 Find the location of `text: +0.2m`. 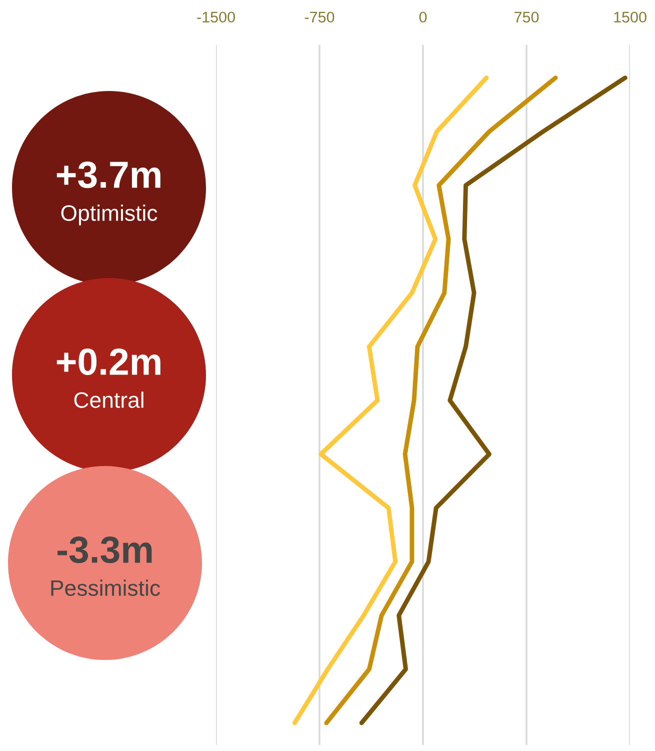

text: +0.2m is located at coordinates (108, 362).